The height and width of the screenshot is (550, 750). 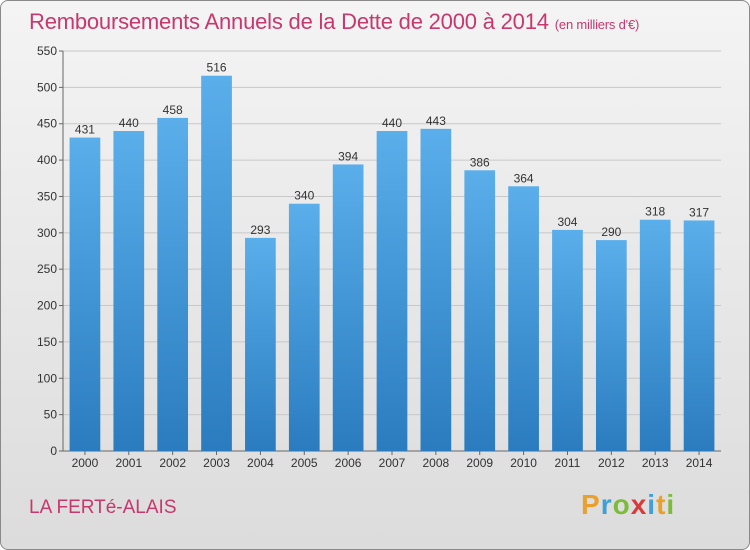 What do you see at coordinates (639, 504) in the screenshot?
I see `logo-letter: x` at bounding box center [639, 504].